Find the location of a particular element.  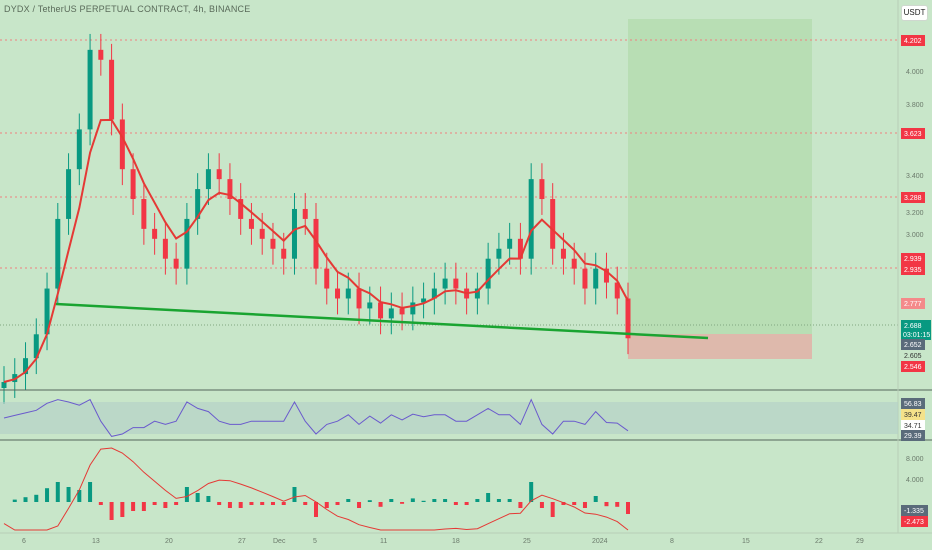

macd-label: -1.335 is located at coordinates (914, 511).